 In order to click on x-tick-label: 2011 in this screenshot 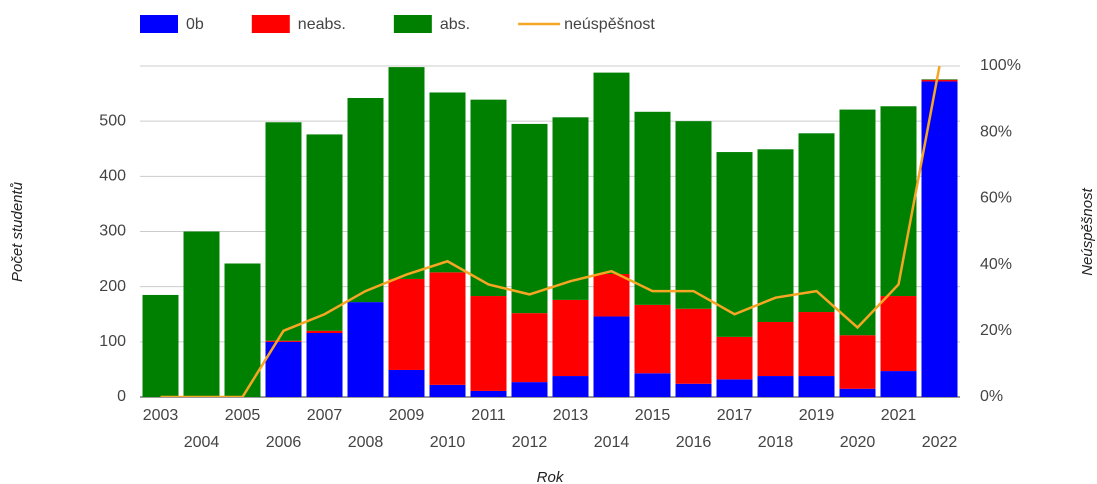, I will do `click(488, 415)`.